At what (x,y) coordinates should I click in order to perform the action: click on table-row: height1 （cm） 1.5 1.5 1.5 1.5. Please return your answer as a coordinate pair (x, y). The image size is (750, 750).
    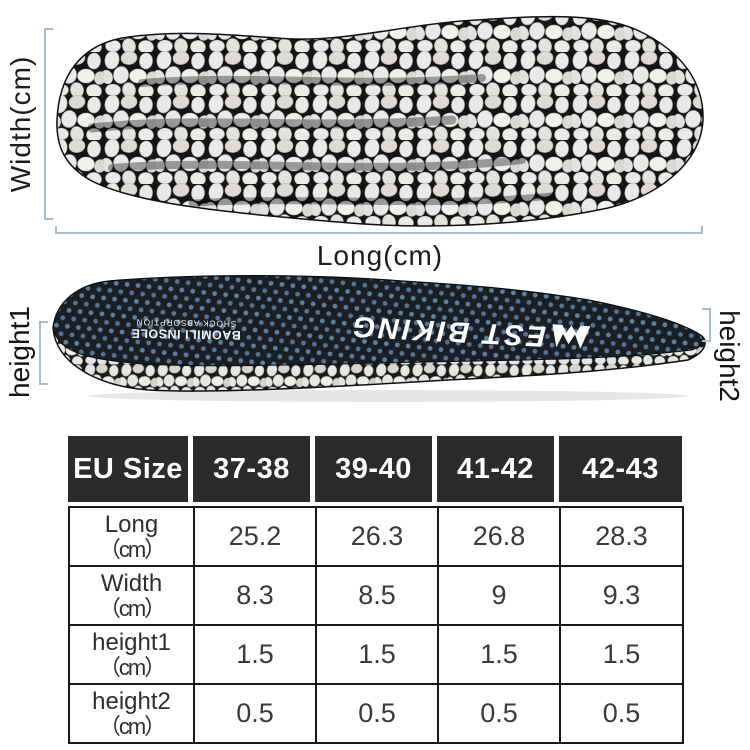
    Looking at the image, I should click on (376, 654).